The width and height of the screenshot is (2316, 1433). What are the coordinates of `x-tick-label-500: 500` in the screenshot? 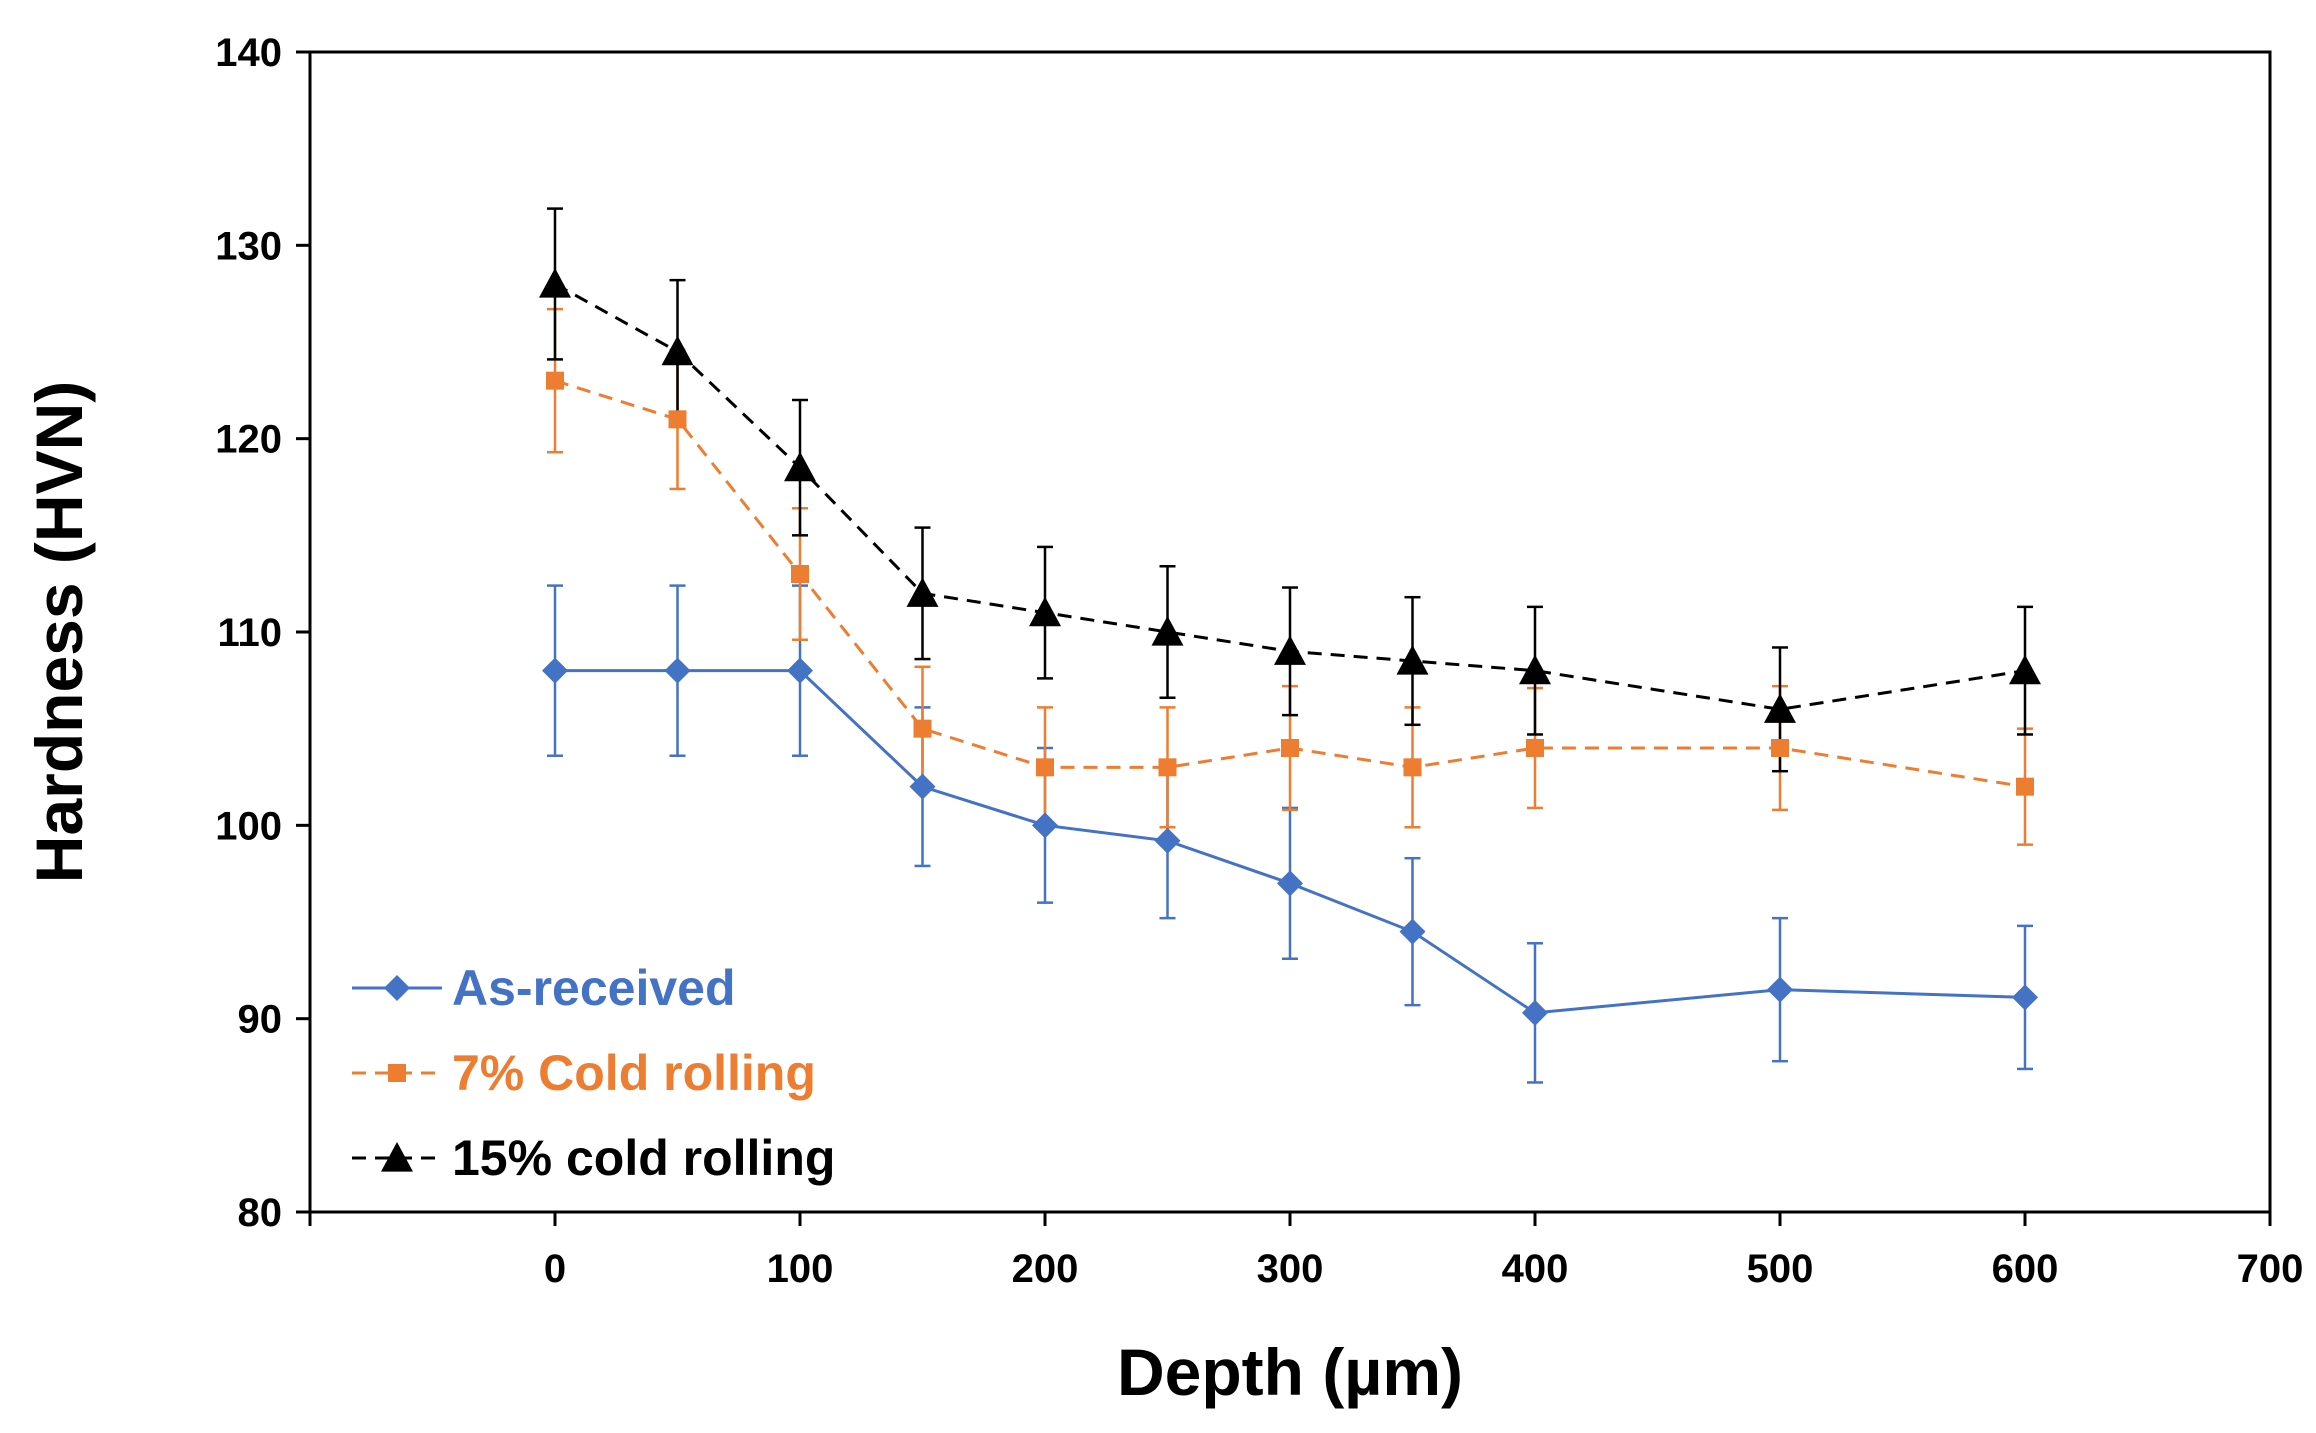 It's located at (1780, 1269).